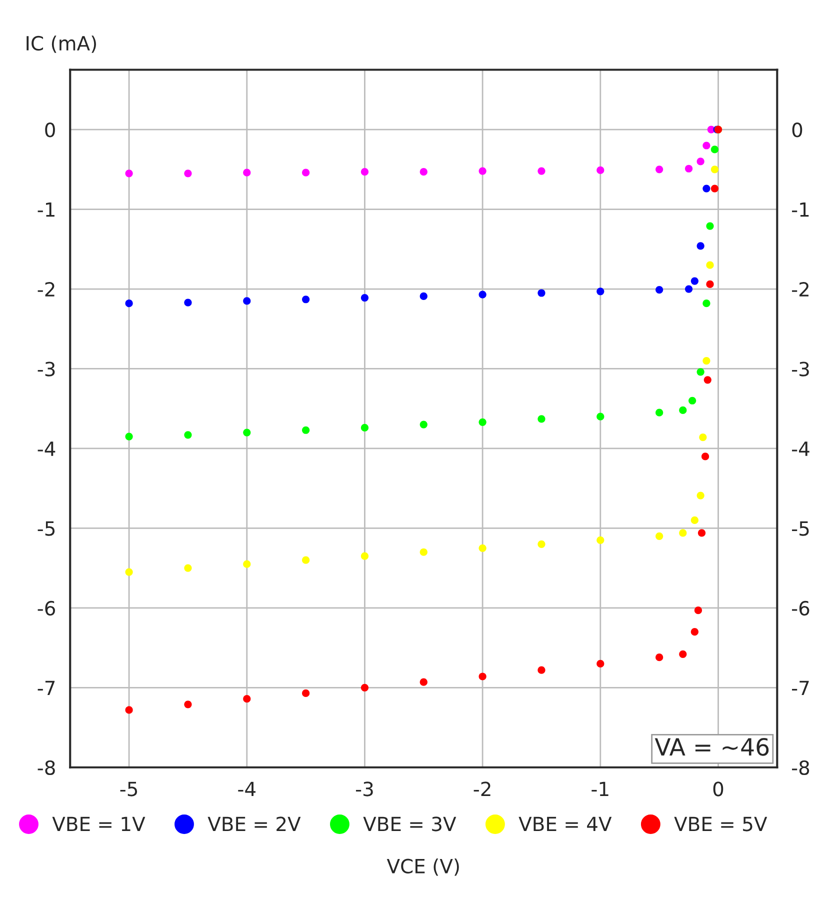 The height and width of the screenshot is (906, 825). What do you see at coordinates (800, 209) in the screenshot?
I see `y2-tick-label: -1` at bounding box center [800, 209].